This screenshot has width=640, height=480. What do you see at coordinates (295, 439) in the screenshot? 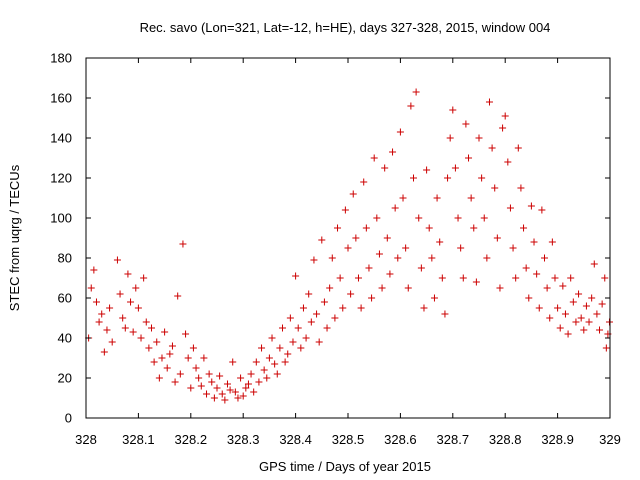
I see `x-tick-label: 328.4` at bounding box center [295, 439].